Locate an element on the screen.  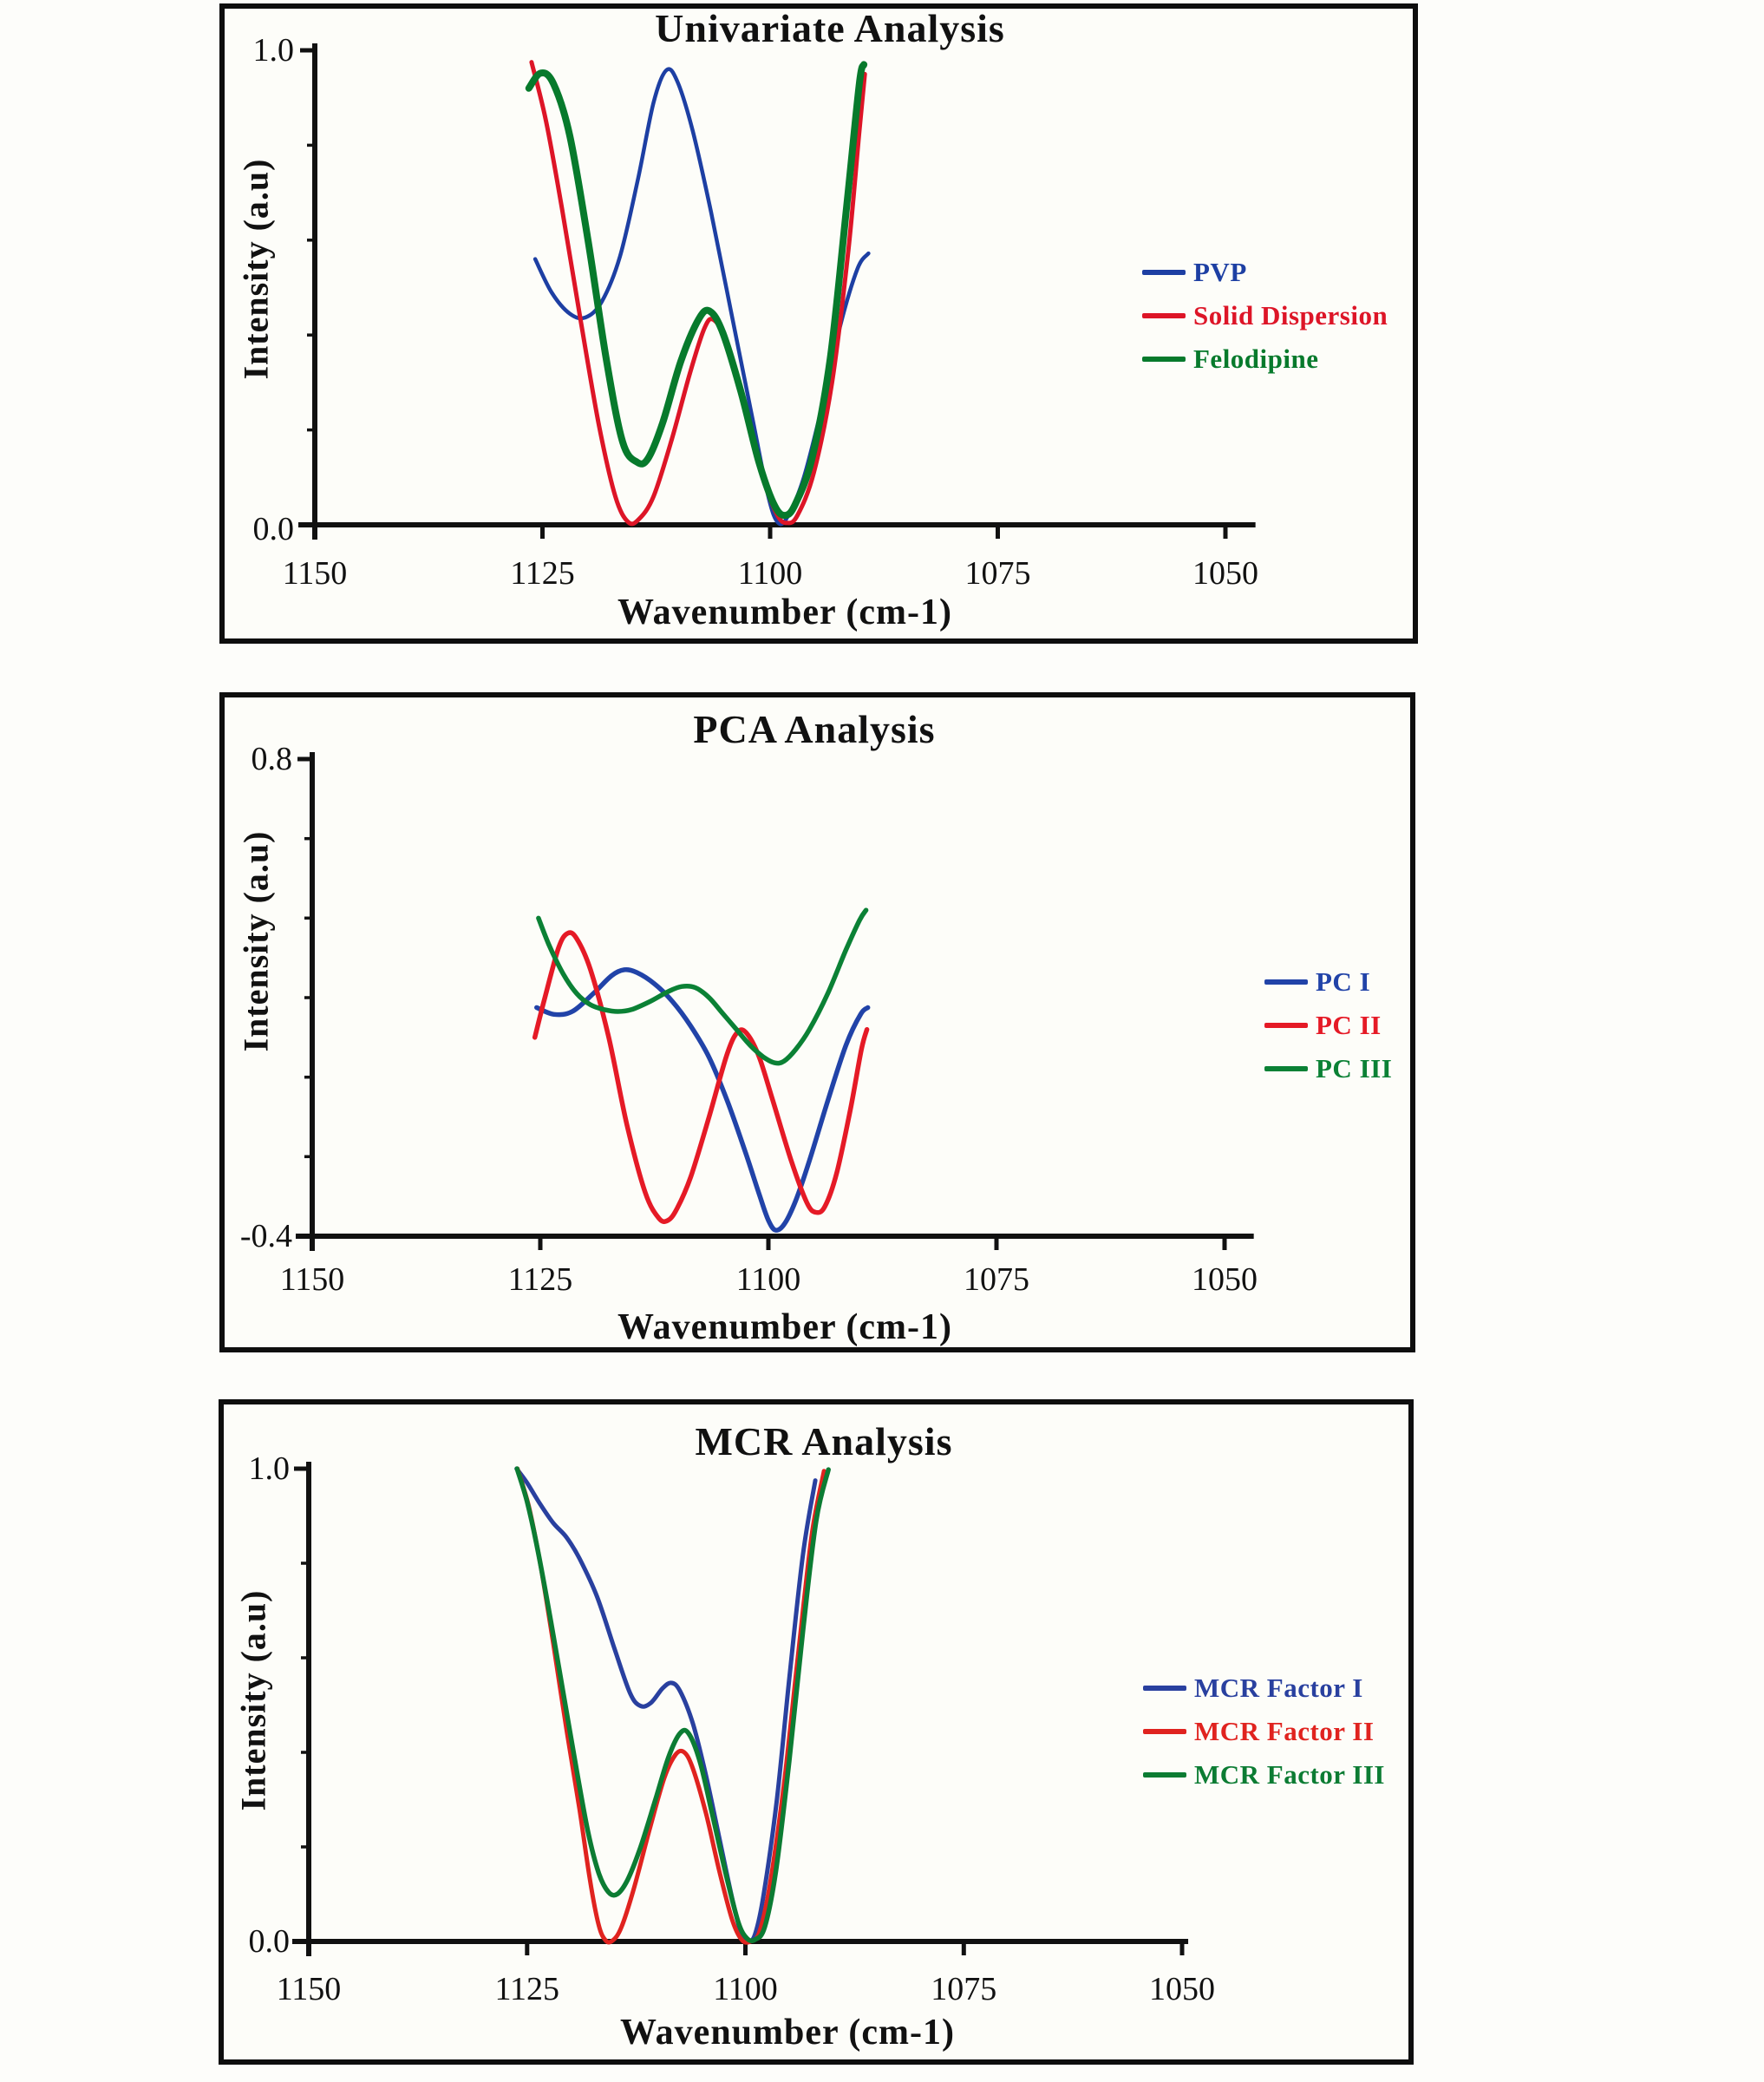
legend-item: Solid Dispersion is located at coordinates (1265, 315).